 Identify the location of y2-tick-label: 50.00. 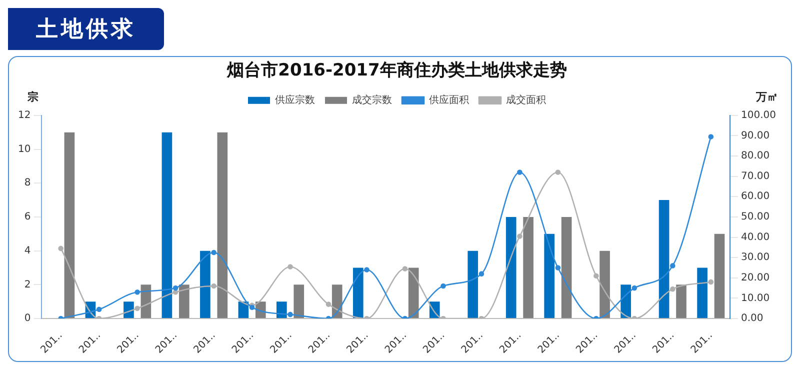
(755, 217).